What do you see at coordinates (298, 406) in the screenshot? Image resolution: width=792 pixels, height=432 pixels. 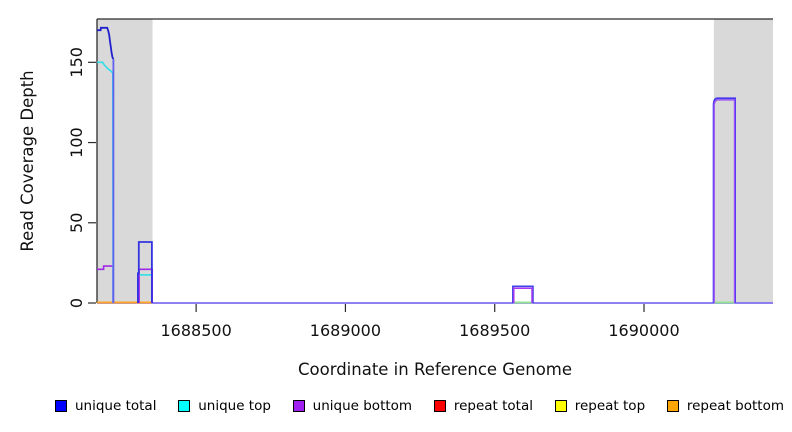 I see `unique-bottom-swatch-icon` at bounding box center [298, 406].